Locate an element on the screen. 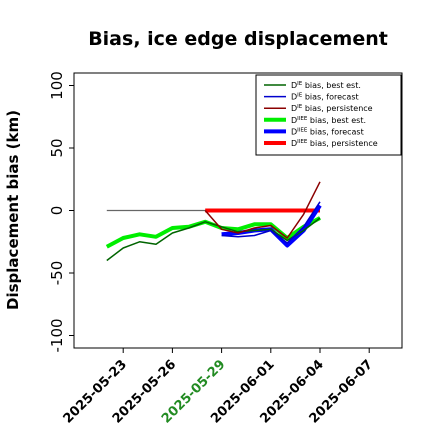 Image resolution: width=440 pixels, height=440 pixels. legend-entry: DIE bias, persistence is located at coordinates (332, 108).